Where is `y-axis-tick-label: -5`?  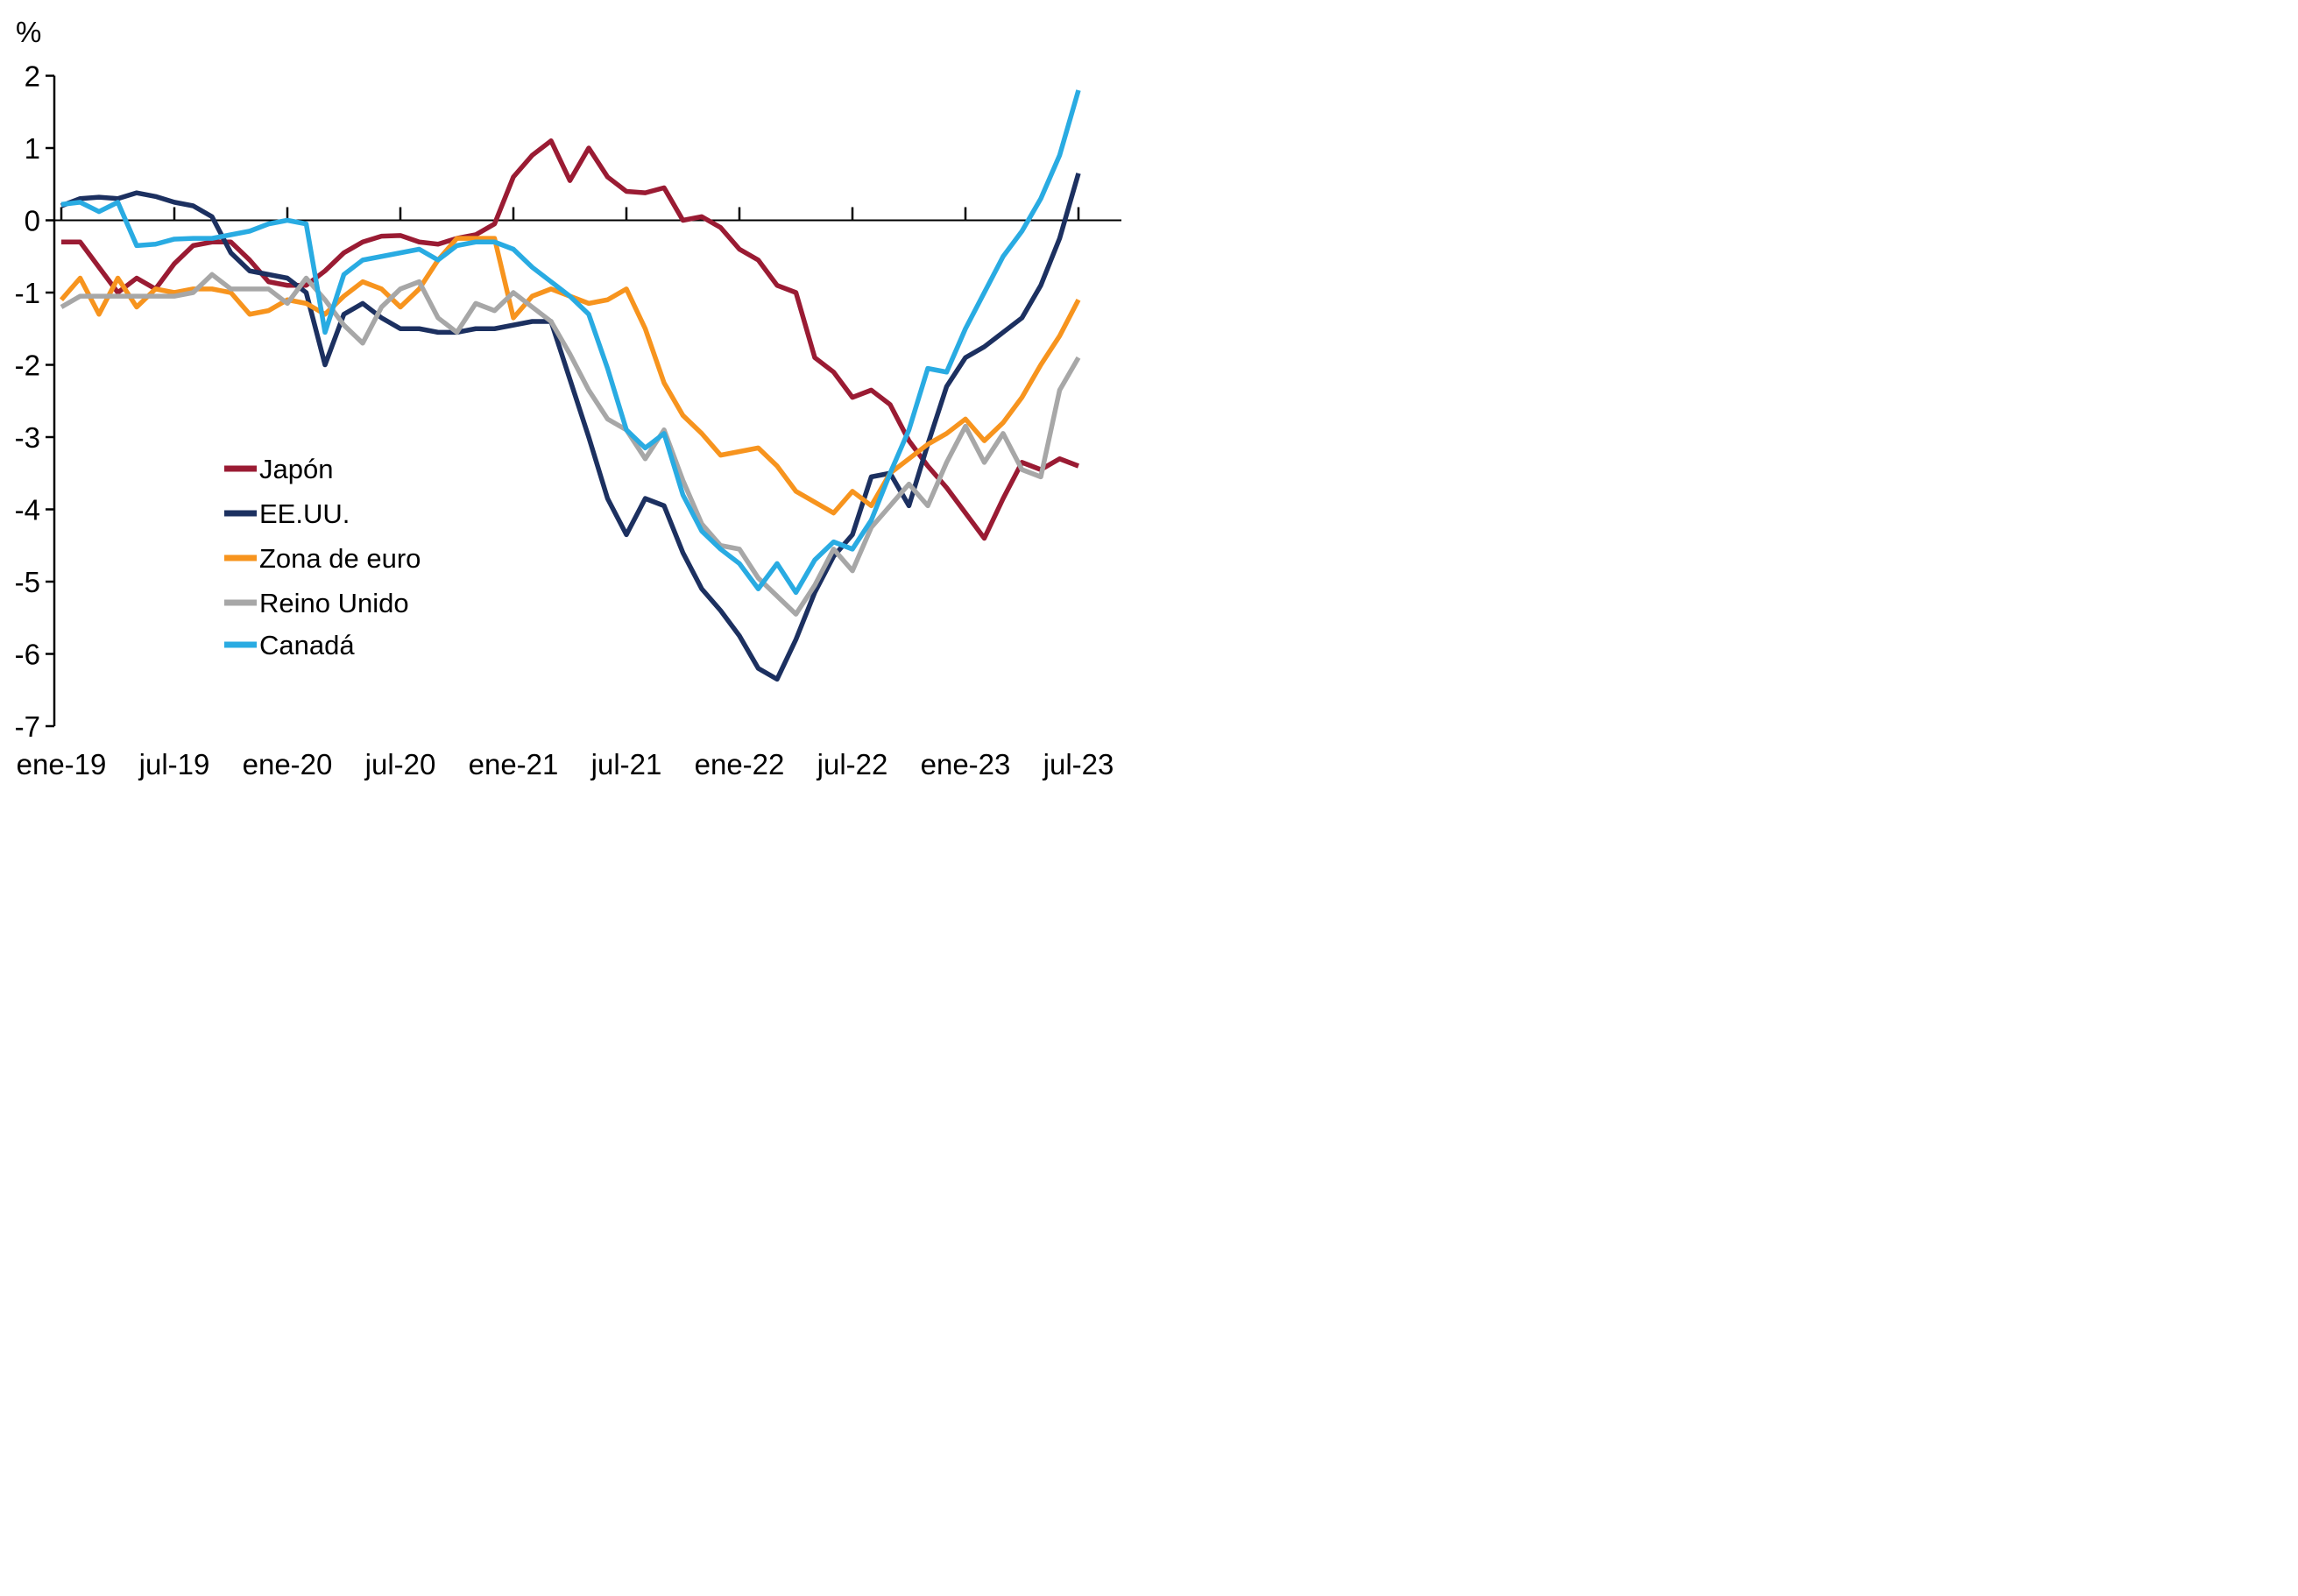 y-axis-tick-label: -5 is located at coordinates (27, 582).